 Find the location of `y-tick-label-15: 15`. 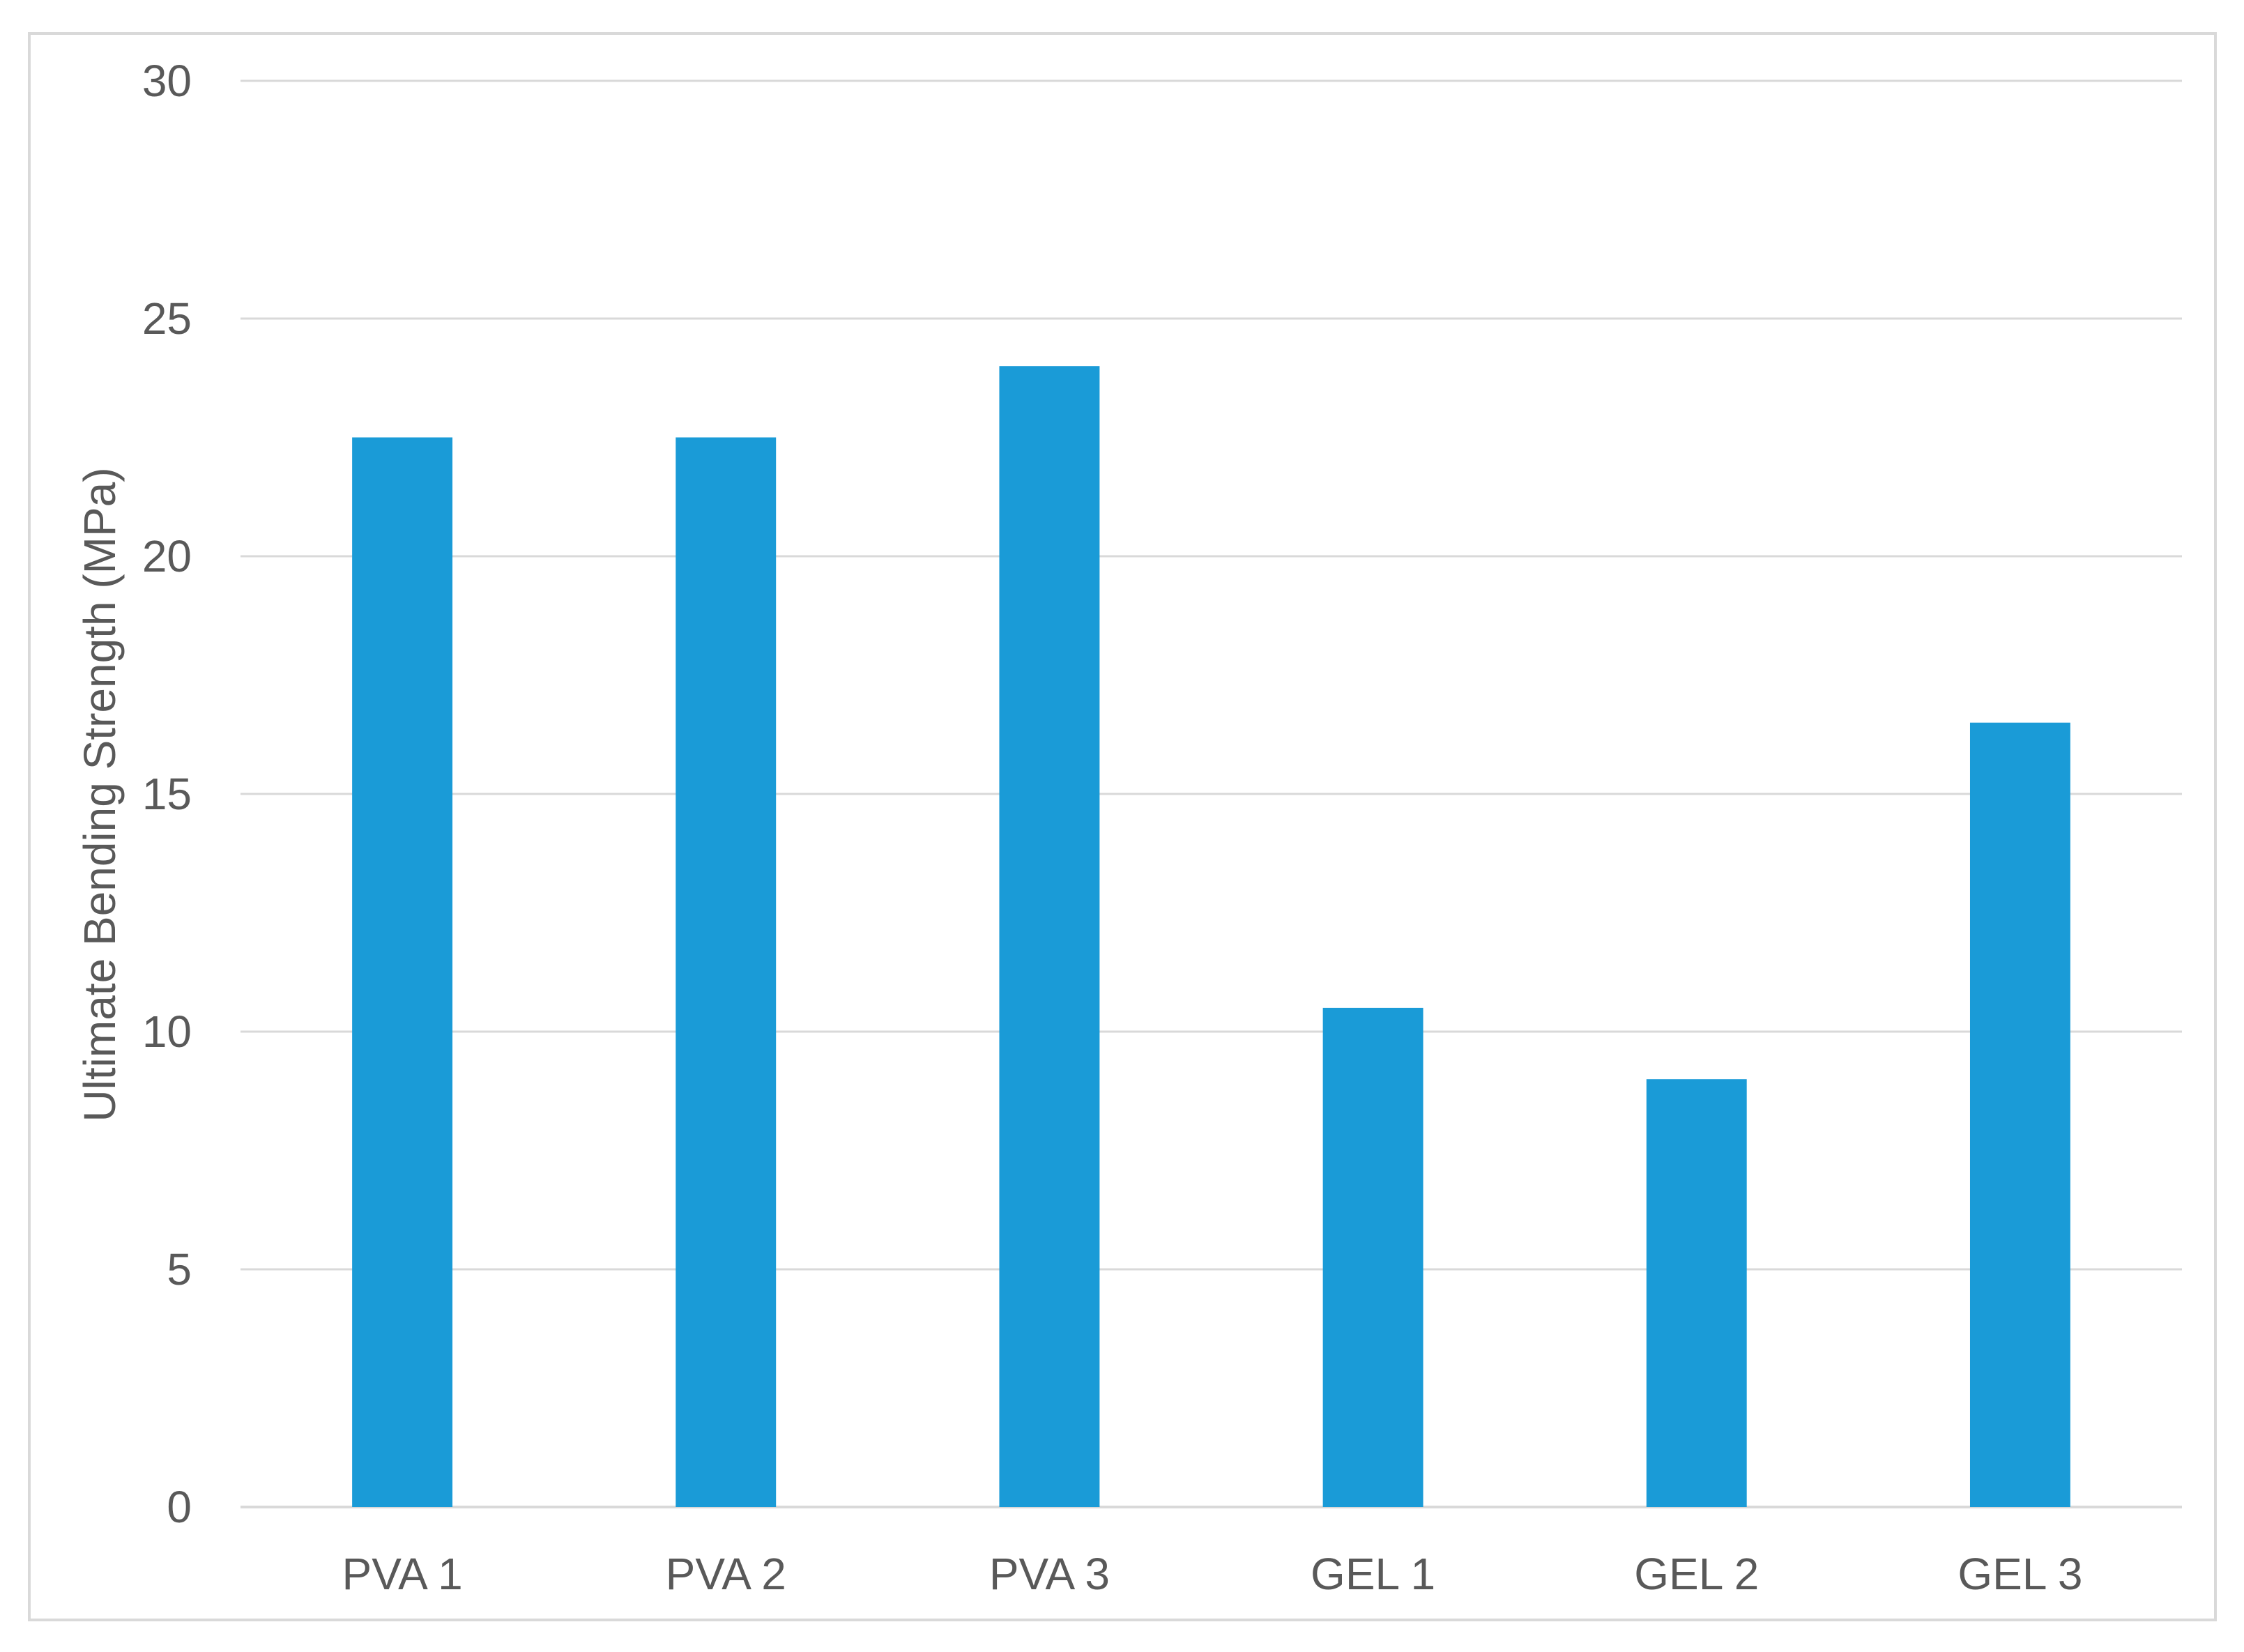

y-tick-label-15: 15 is located at coordinates (167, 794).